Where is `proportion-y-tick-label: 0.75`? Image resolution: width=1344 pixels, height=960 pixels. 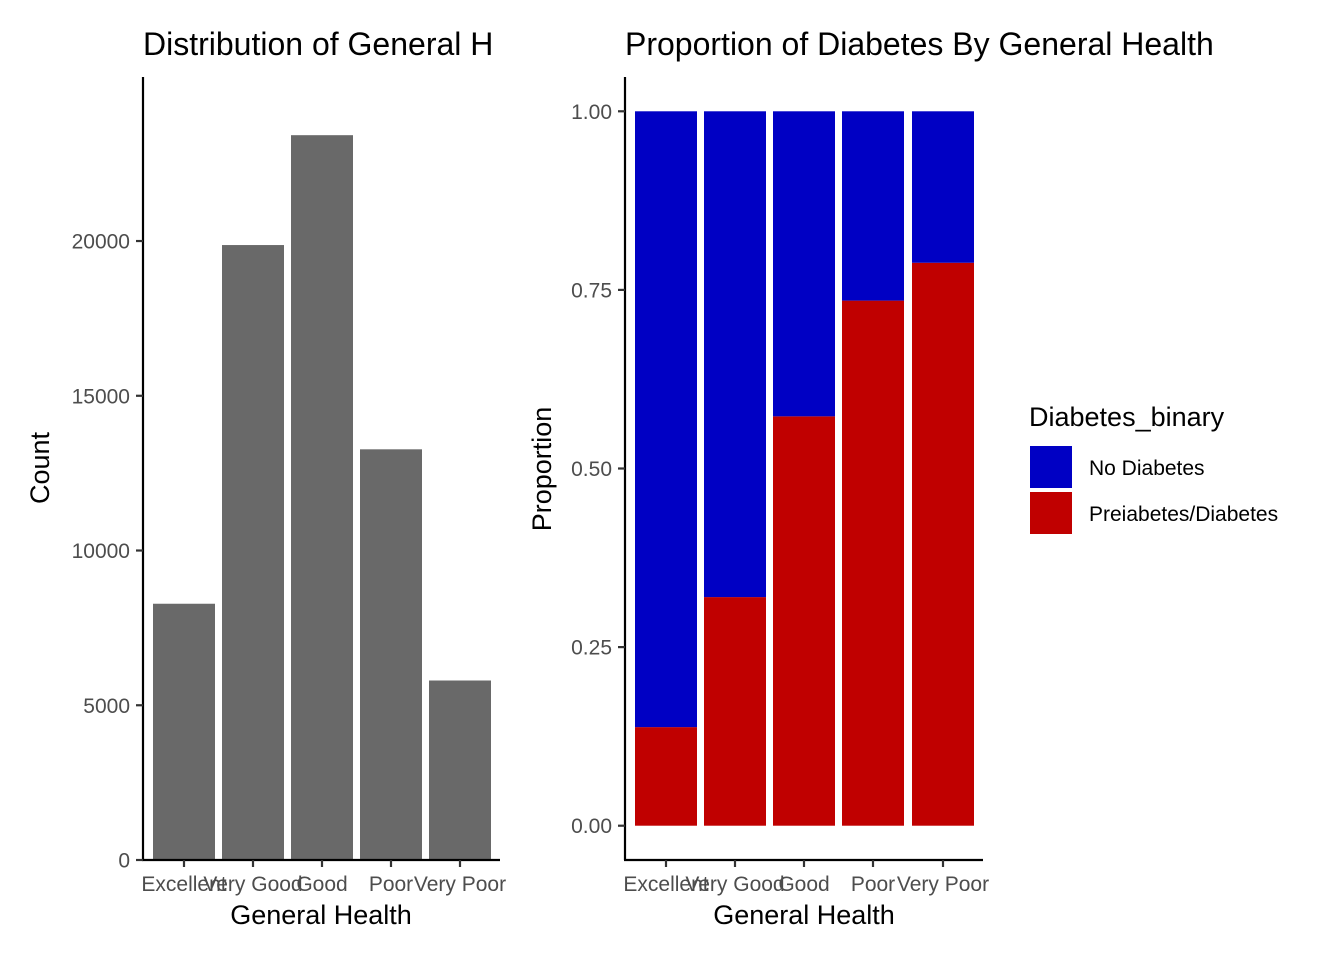
proportion-y-tick-label: 0.75 is located at coordinates (591, 290).